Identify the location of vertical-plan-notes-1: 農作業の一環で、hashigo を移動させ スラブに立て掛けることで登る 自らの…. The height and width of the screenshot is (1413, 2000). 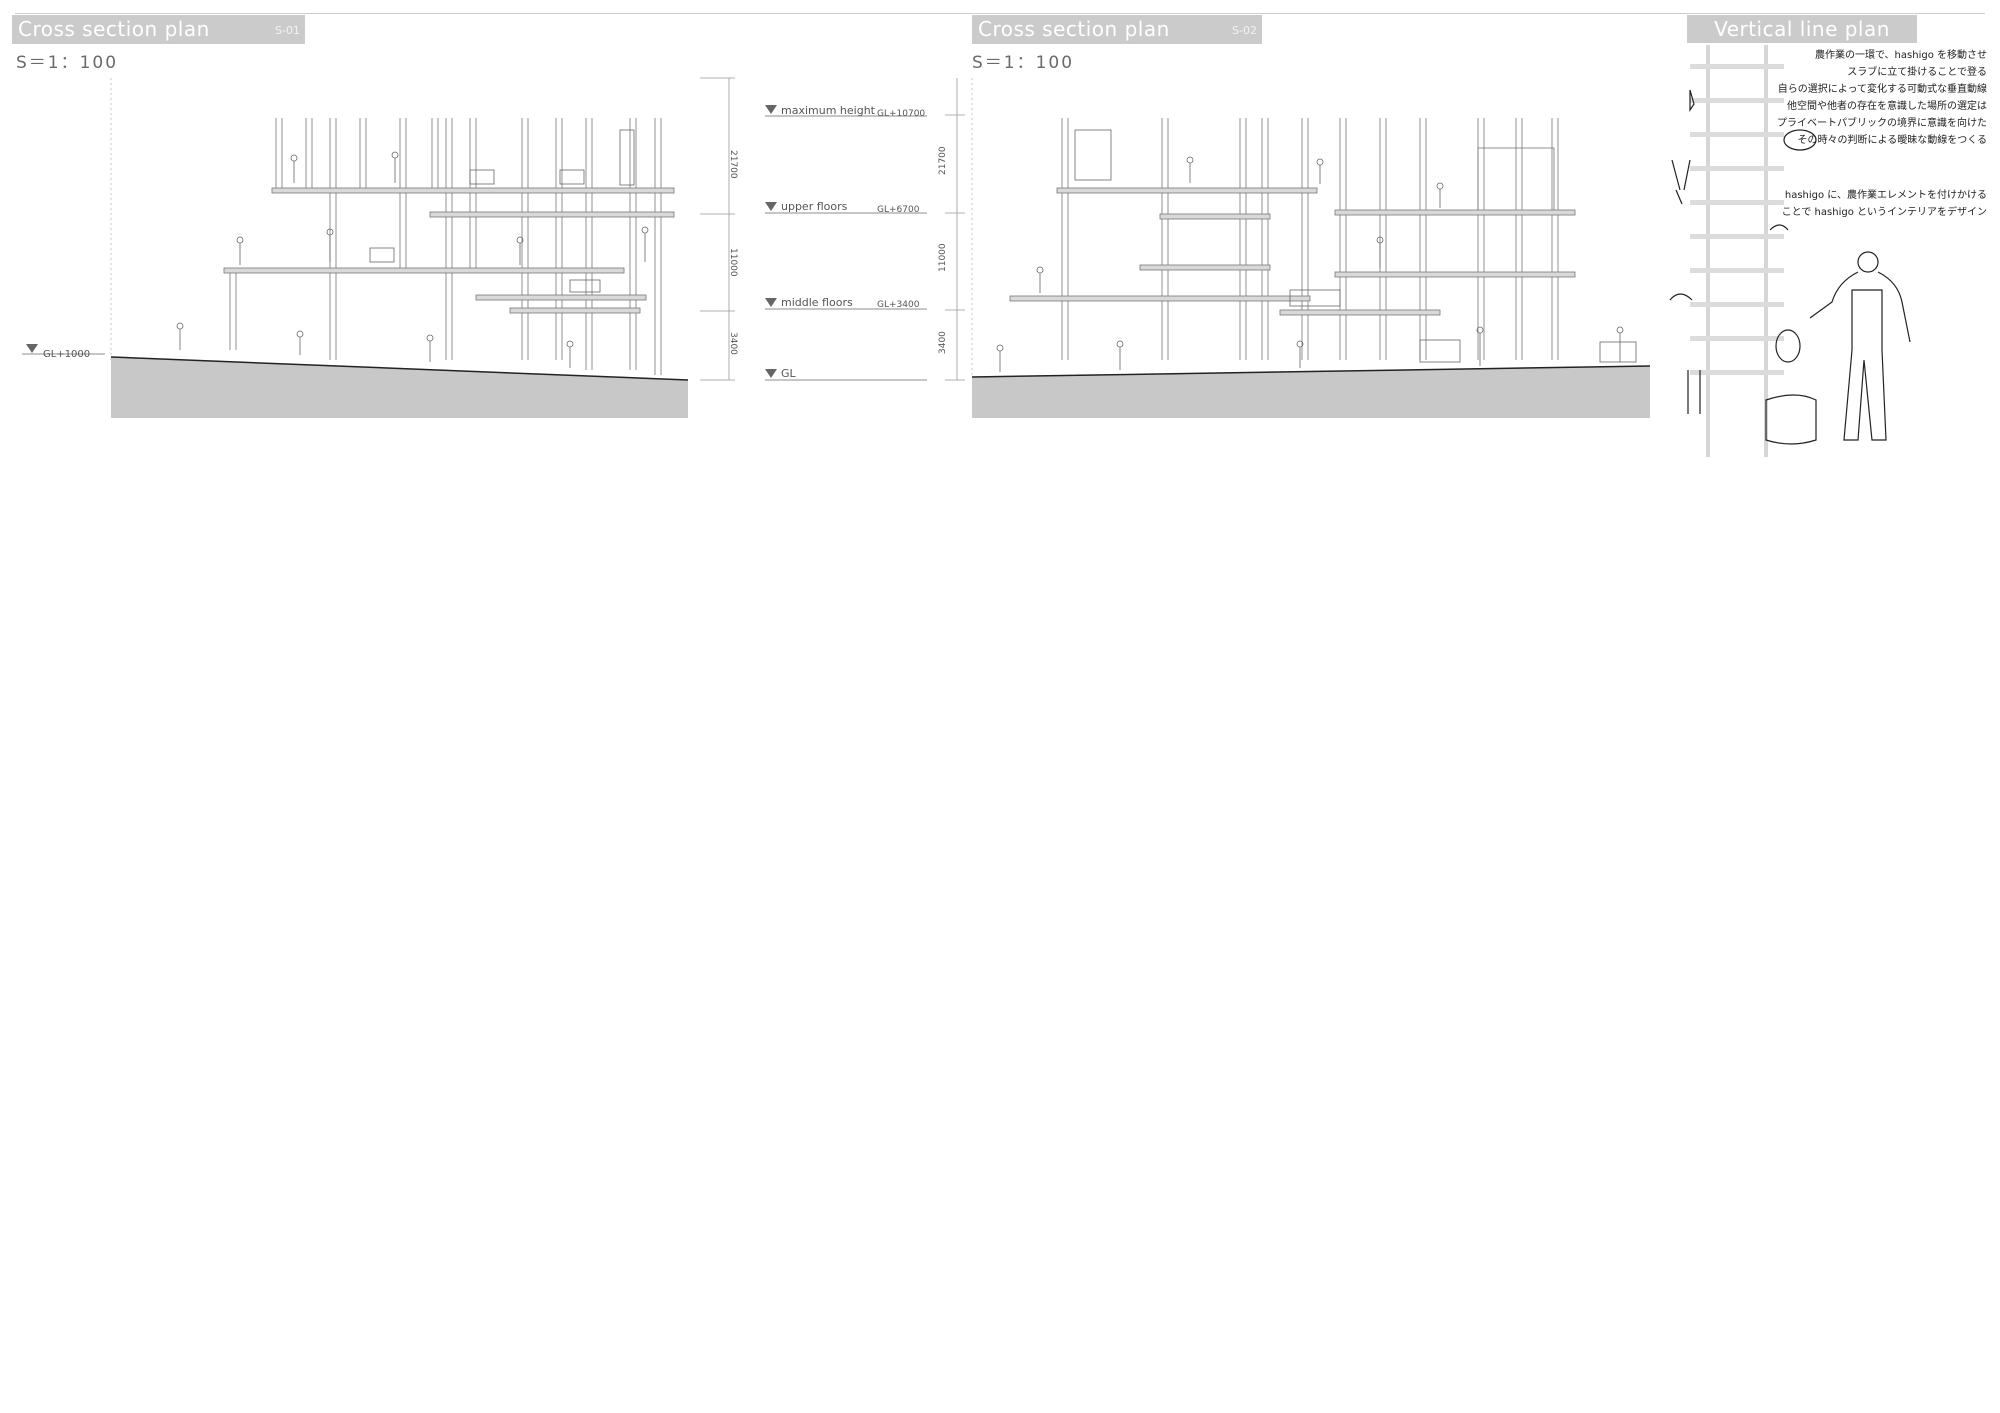
(1882, 98).